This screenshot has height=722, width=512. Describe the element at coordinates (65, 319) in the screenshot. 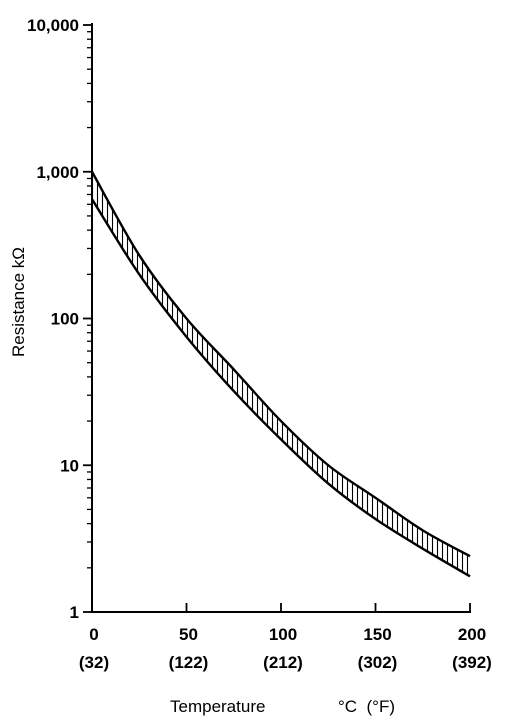

I see `y-tick-label: 100` at that location.